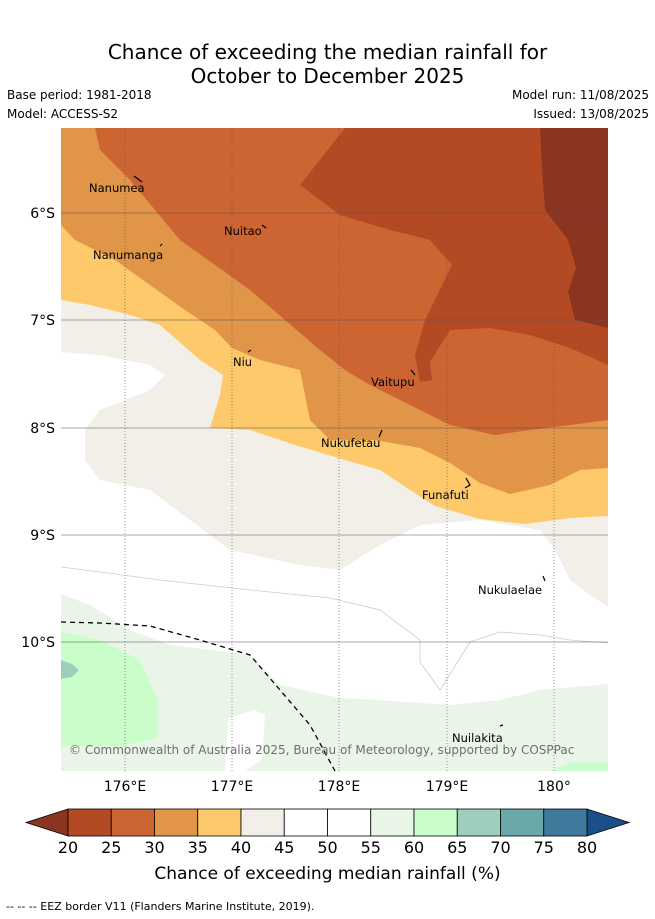 Image resolution: width=655 pixels, height=919 pixels. What do you see at coordinates (457, 847) in the screenshot?
I see `colorbar-tick-label: 65` at bounding box center [457, 847].